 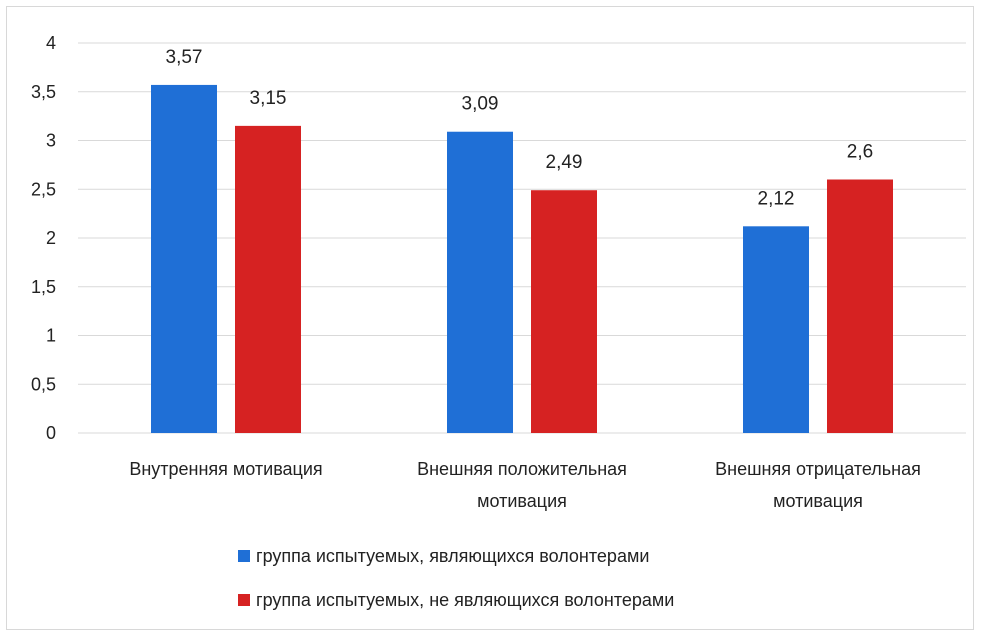 What do you see at coordinates (564, 162) in the screenshot?
I see `data-label: 2,49` at bounding box center [564, 162].